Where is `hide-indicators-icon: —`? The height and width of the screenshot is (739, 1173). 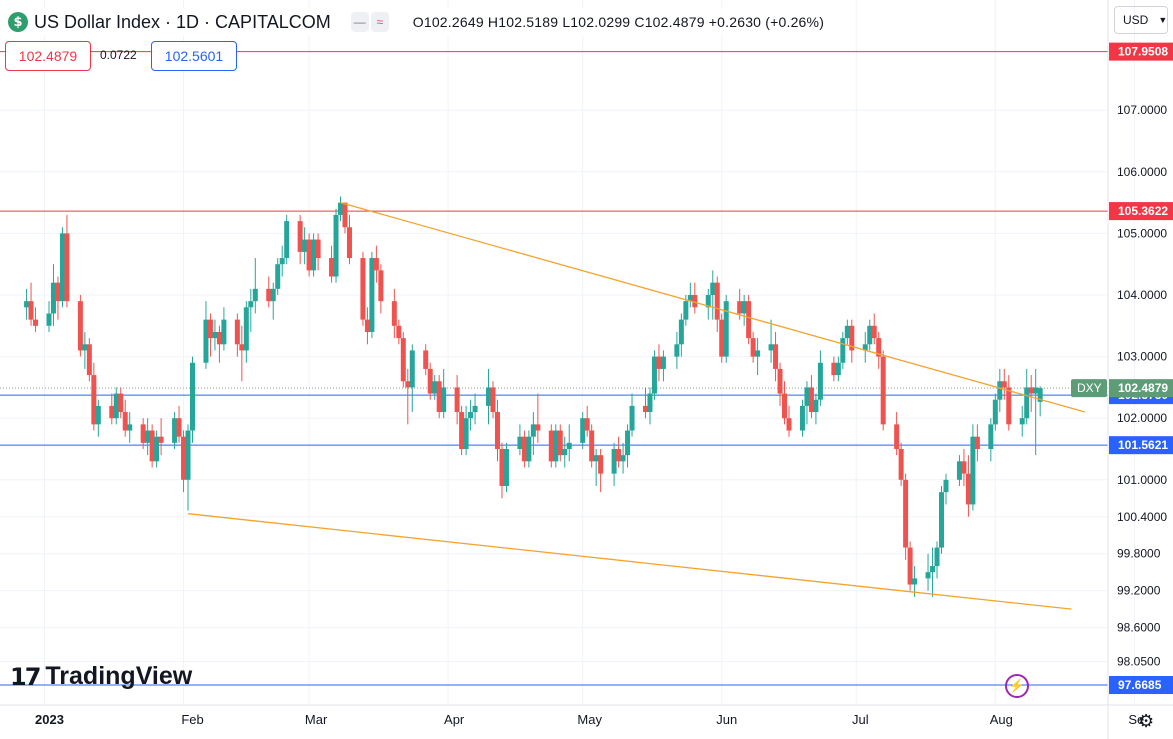 hide-indicators-icon: — is located at coordinates (359, 22).